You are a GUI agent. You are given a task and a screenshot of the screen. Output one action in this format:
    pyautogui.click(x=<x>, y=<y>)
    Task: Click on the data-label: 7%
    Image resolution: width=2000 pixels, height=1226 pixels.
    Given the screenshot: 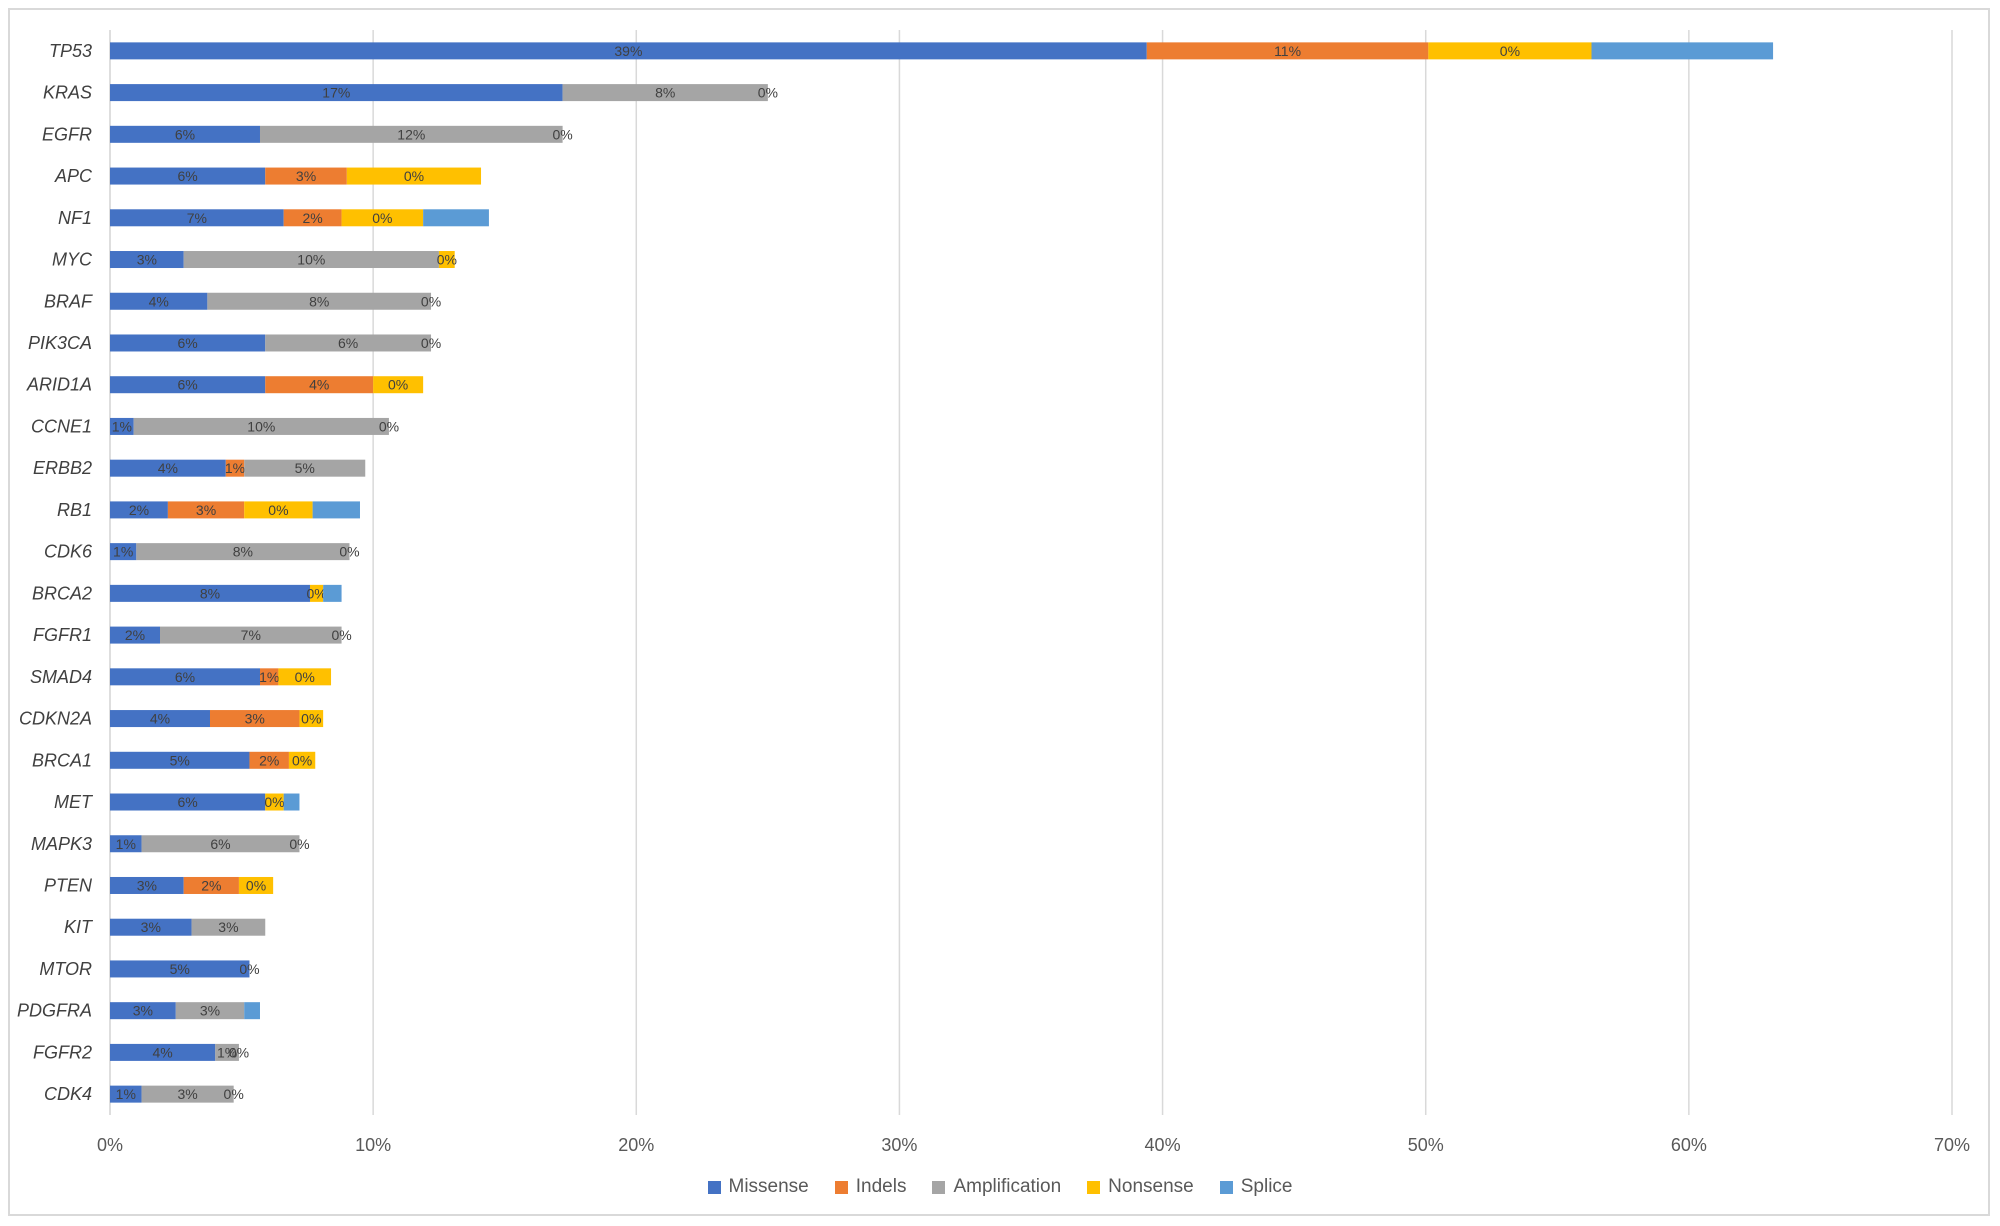 What is the action you would take?
    pyautogui.click(x=197, y=218)
    